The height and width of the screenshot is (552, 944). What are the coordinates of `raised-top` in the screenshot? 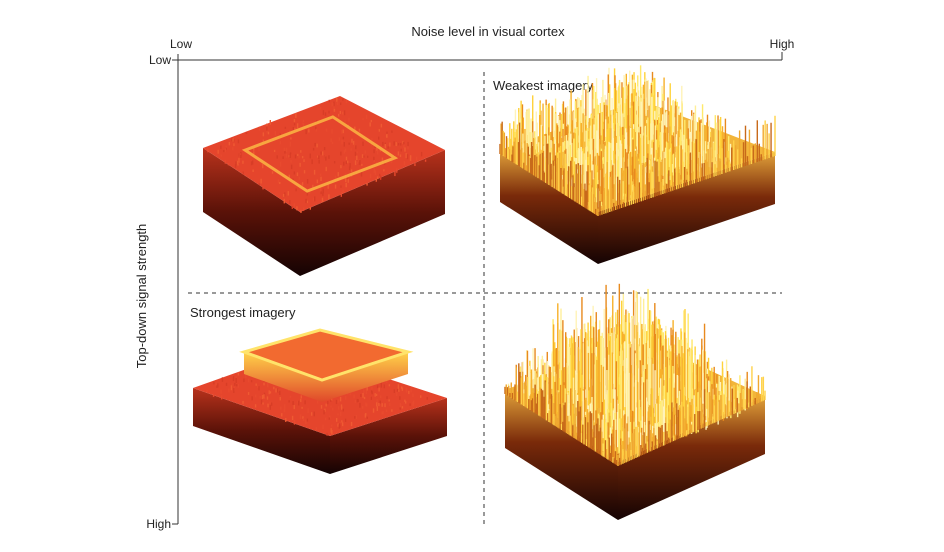 It's located at (326, 355).